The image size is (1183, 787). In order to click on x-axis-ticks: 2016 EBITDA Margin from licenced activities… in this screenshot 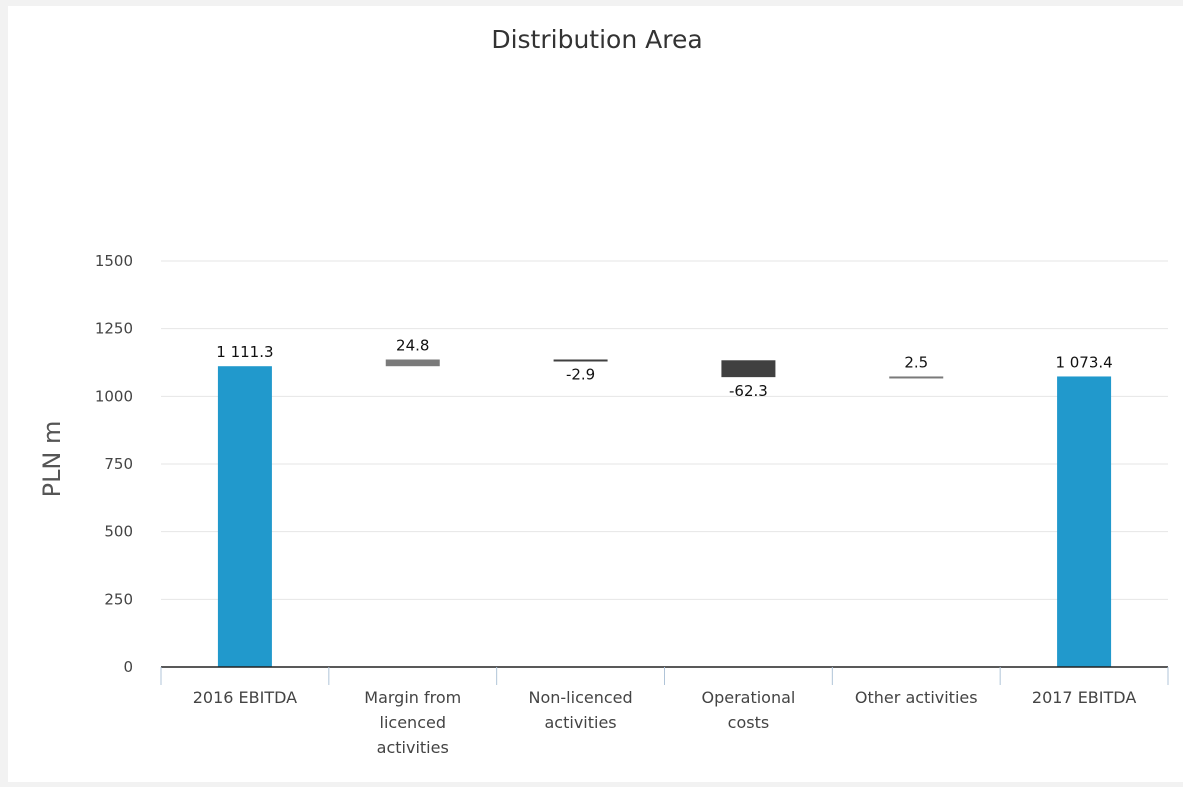, I will do `click(664, 712)`.